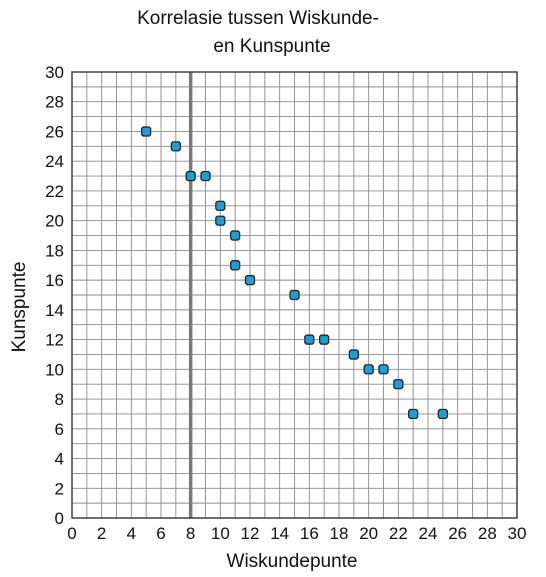 This screenshot has height=577, width=546. What do you see at coordinates (19, 307) in the screenshot?
I see `y-axis-label: Kunspunte` at bounding box center [19, 307].